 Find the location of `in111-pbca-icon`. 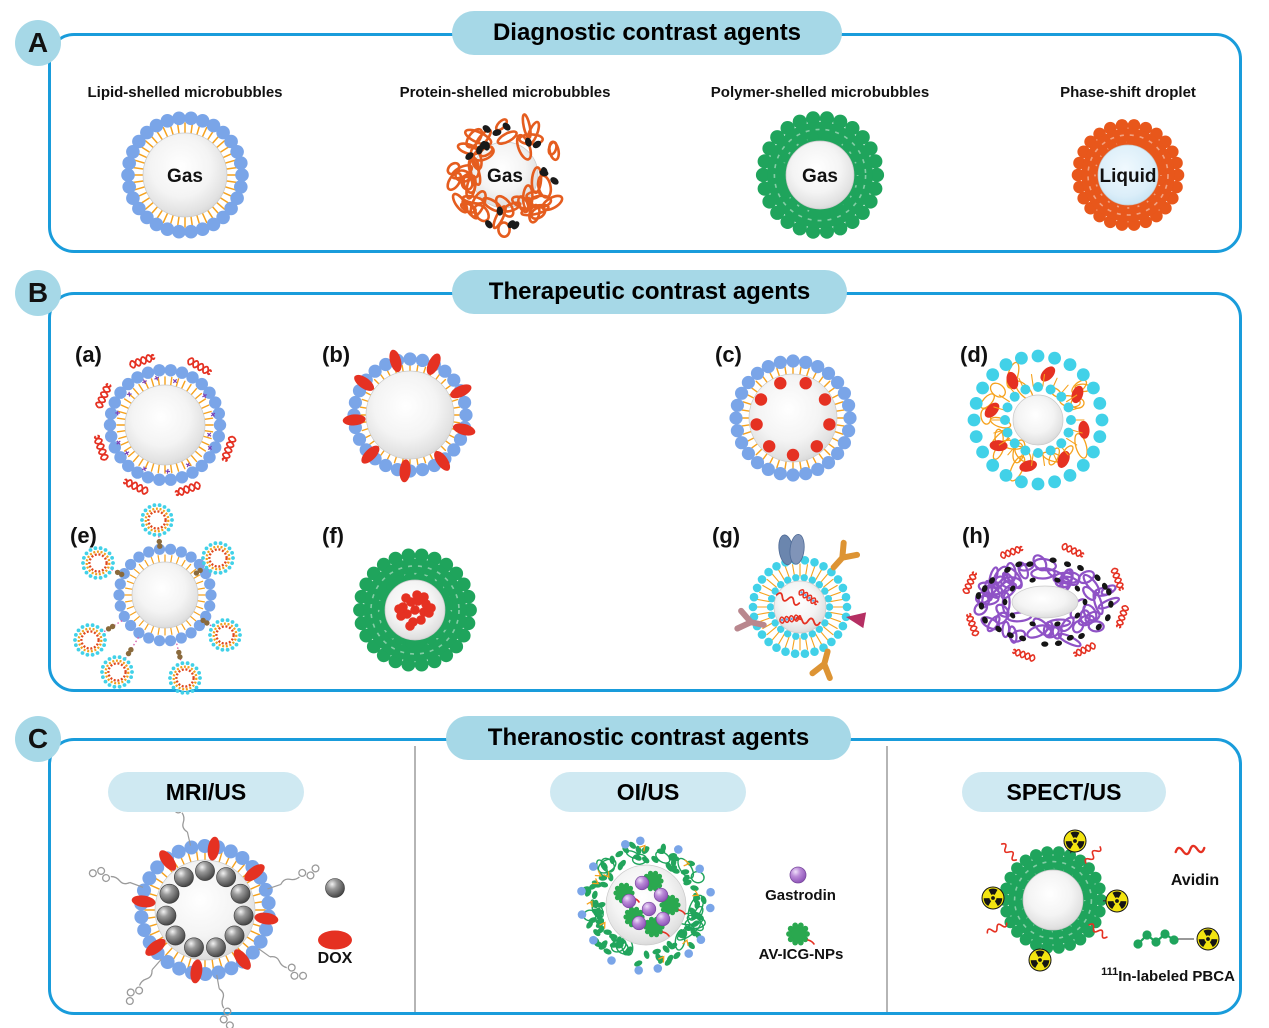

in111-pbca-icon is located at coordinates (1176, 939).